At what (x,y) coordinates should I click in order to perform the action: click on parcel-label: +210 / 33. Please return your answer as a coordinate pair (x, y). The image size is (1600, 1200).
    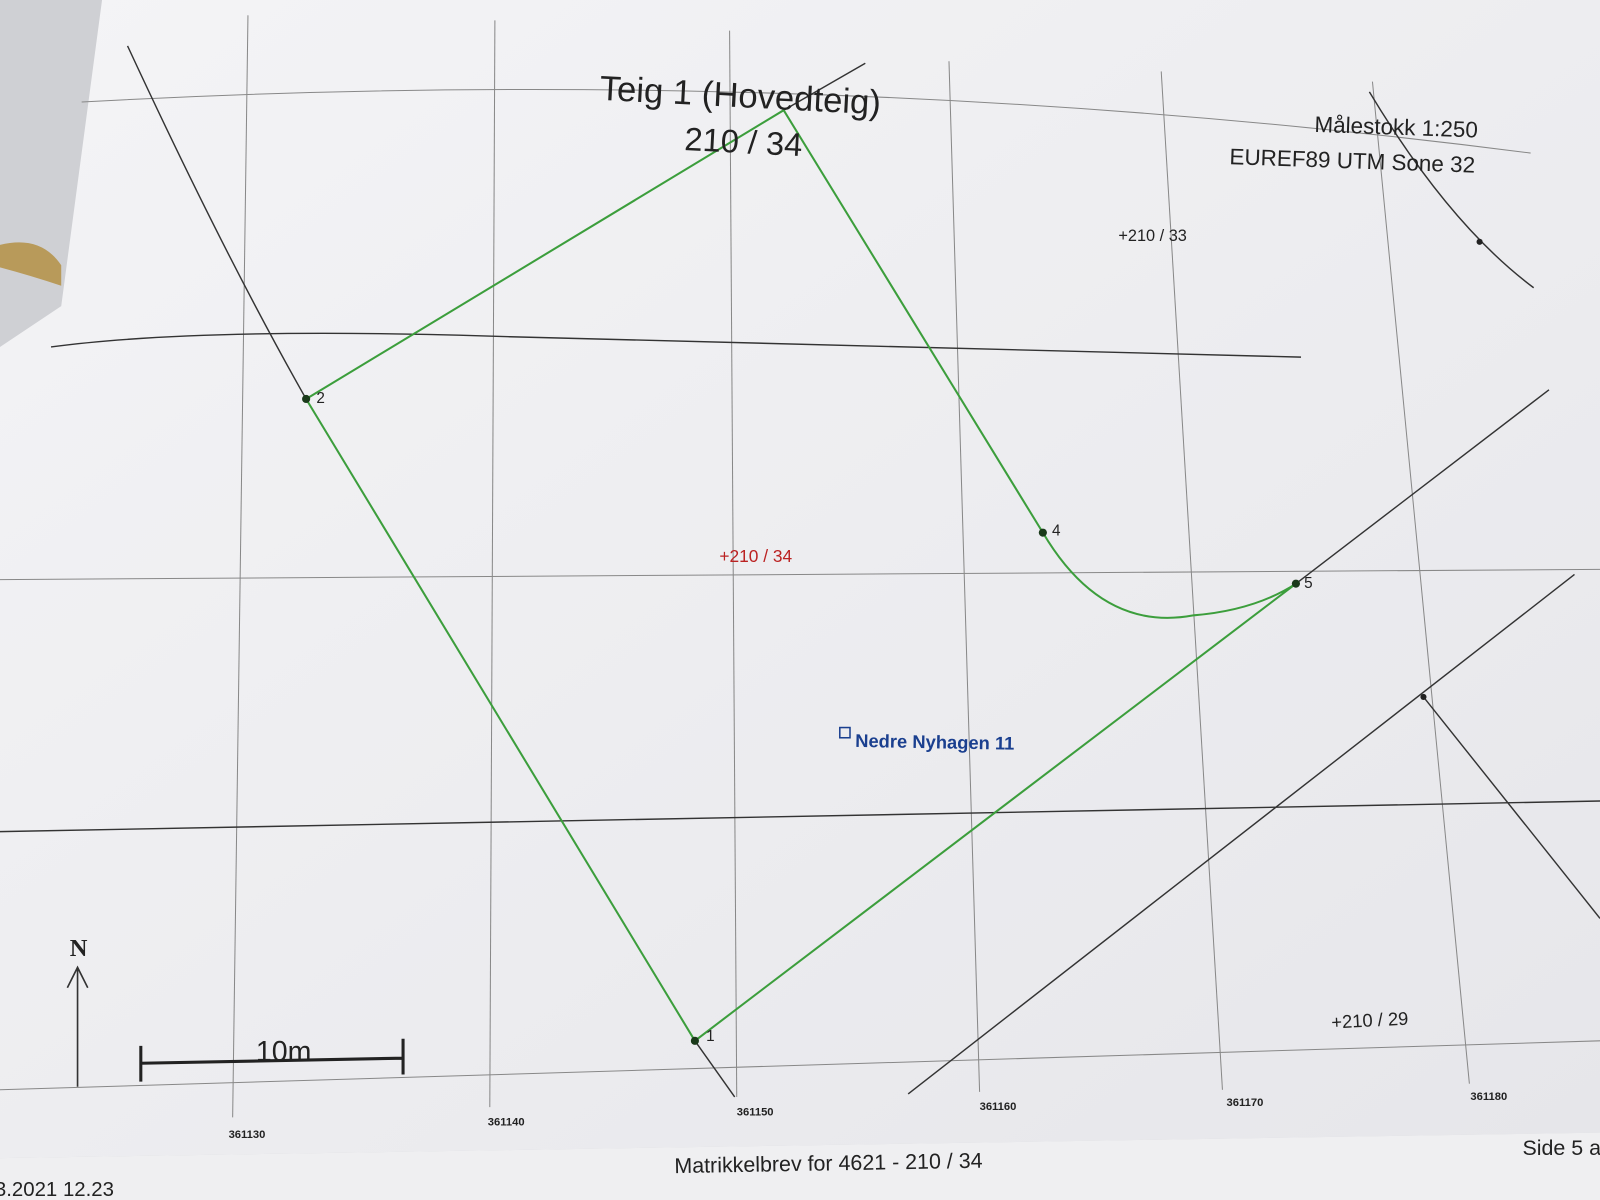
    Looking at the image, I should click on (1152, 236).